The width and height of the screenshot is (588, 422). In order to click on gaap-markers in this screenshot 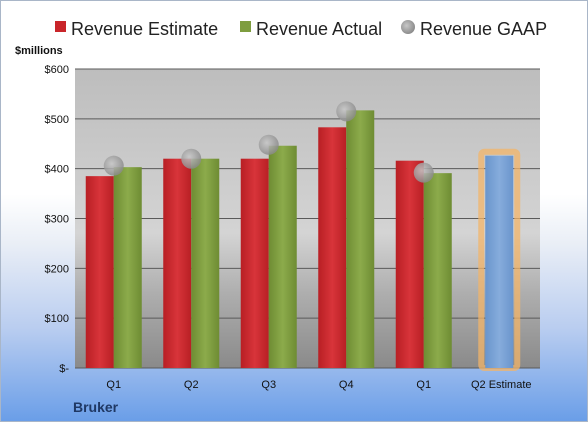, I will do `click(268, 142)`.